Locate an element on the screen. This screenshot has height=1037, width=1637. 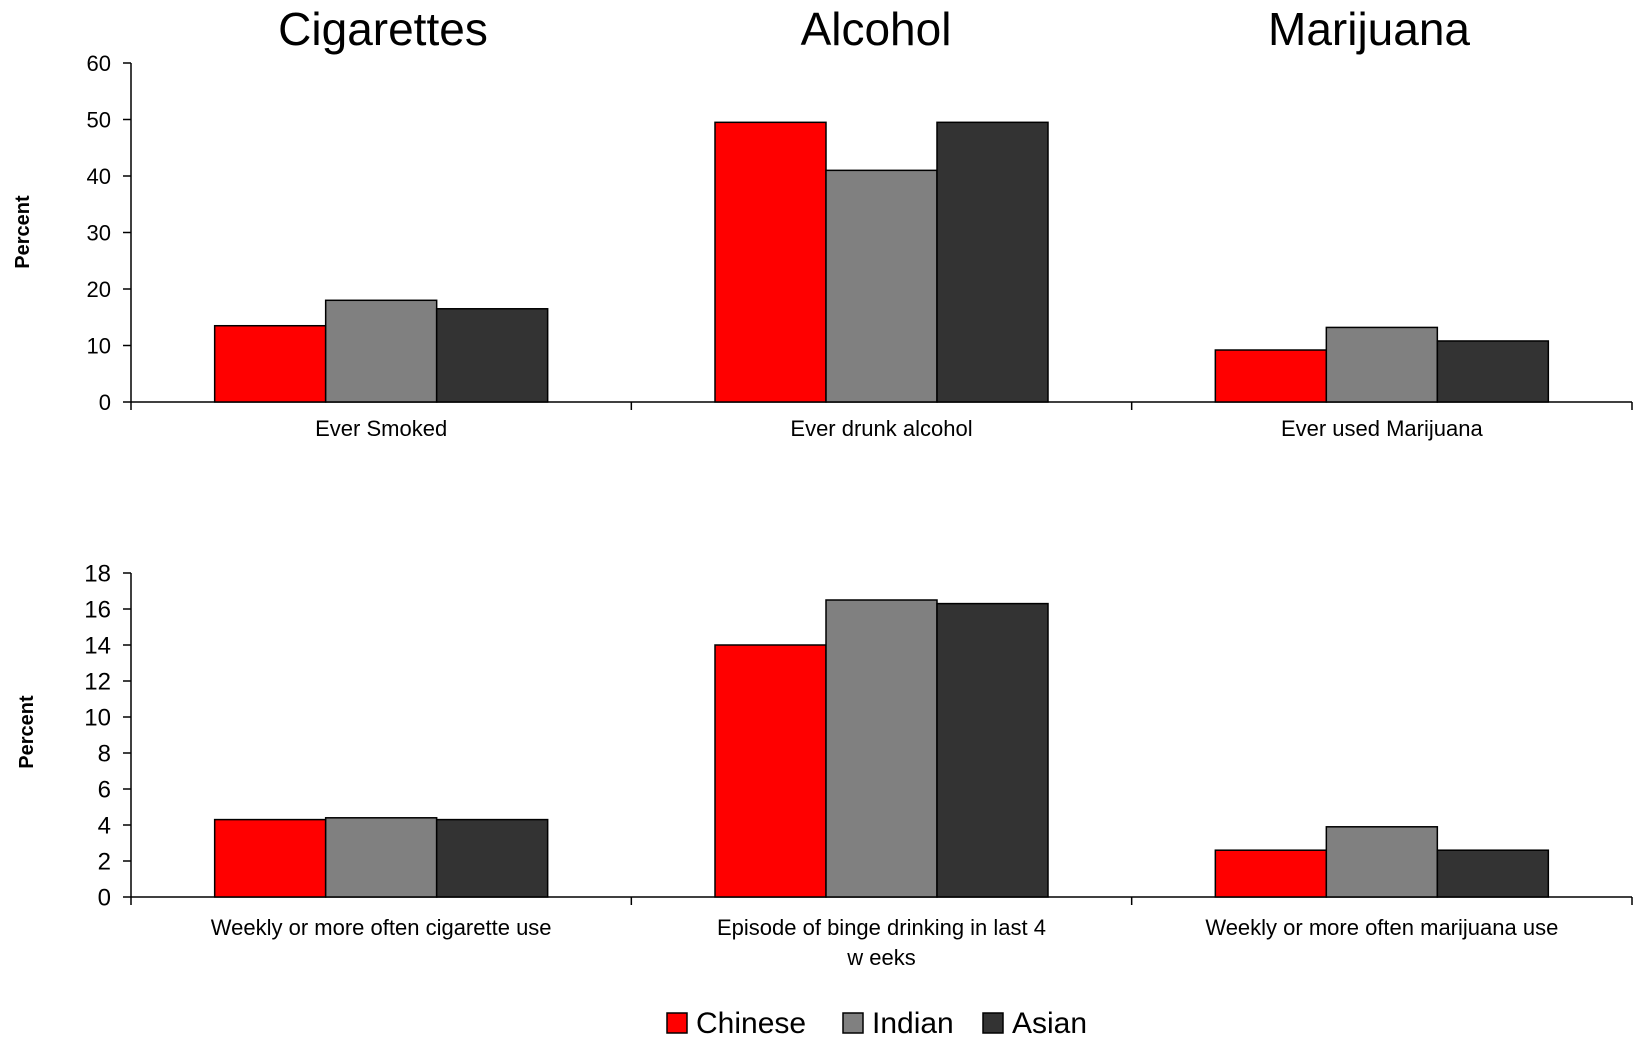
bottom-y-tick-label: 8 is located at coordinates (104, 754).